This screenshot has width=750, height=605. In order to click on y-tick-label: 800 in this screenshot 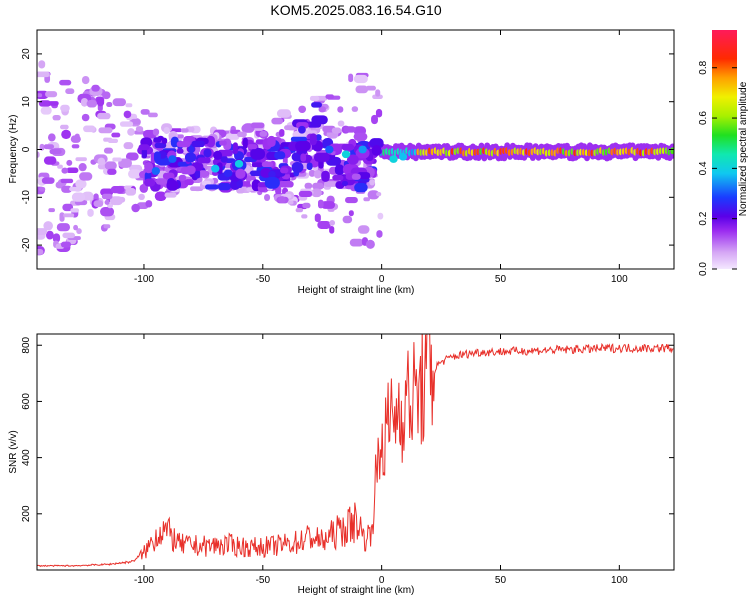, I will do `click(26, 344)`.